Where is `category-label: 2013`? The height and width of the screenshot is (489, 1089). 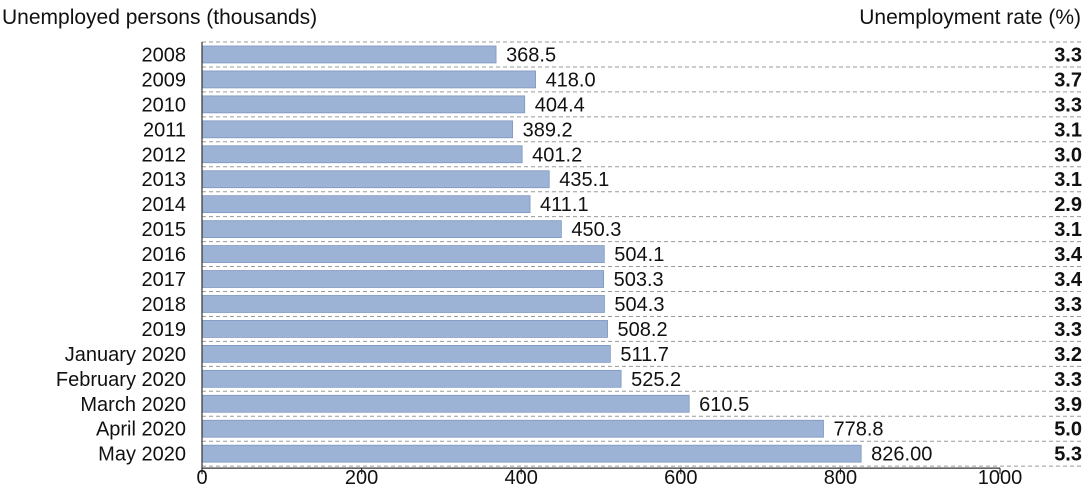
category-label: 2013 is located at coordinates (164, 180).